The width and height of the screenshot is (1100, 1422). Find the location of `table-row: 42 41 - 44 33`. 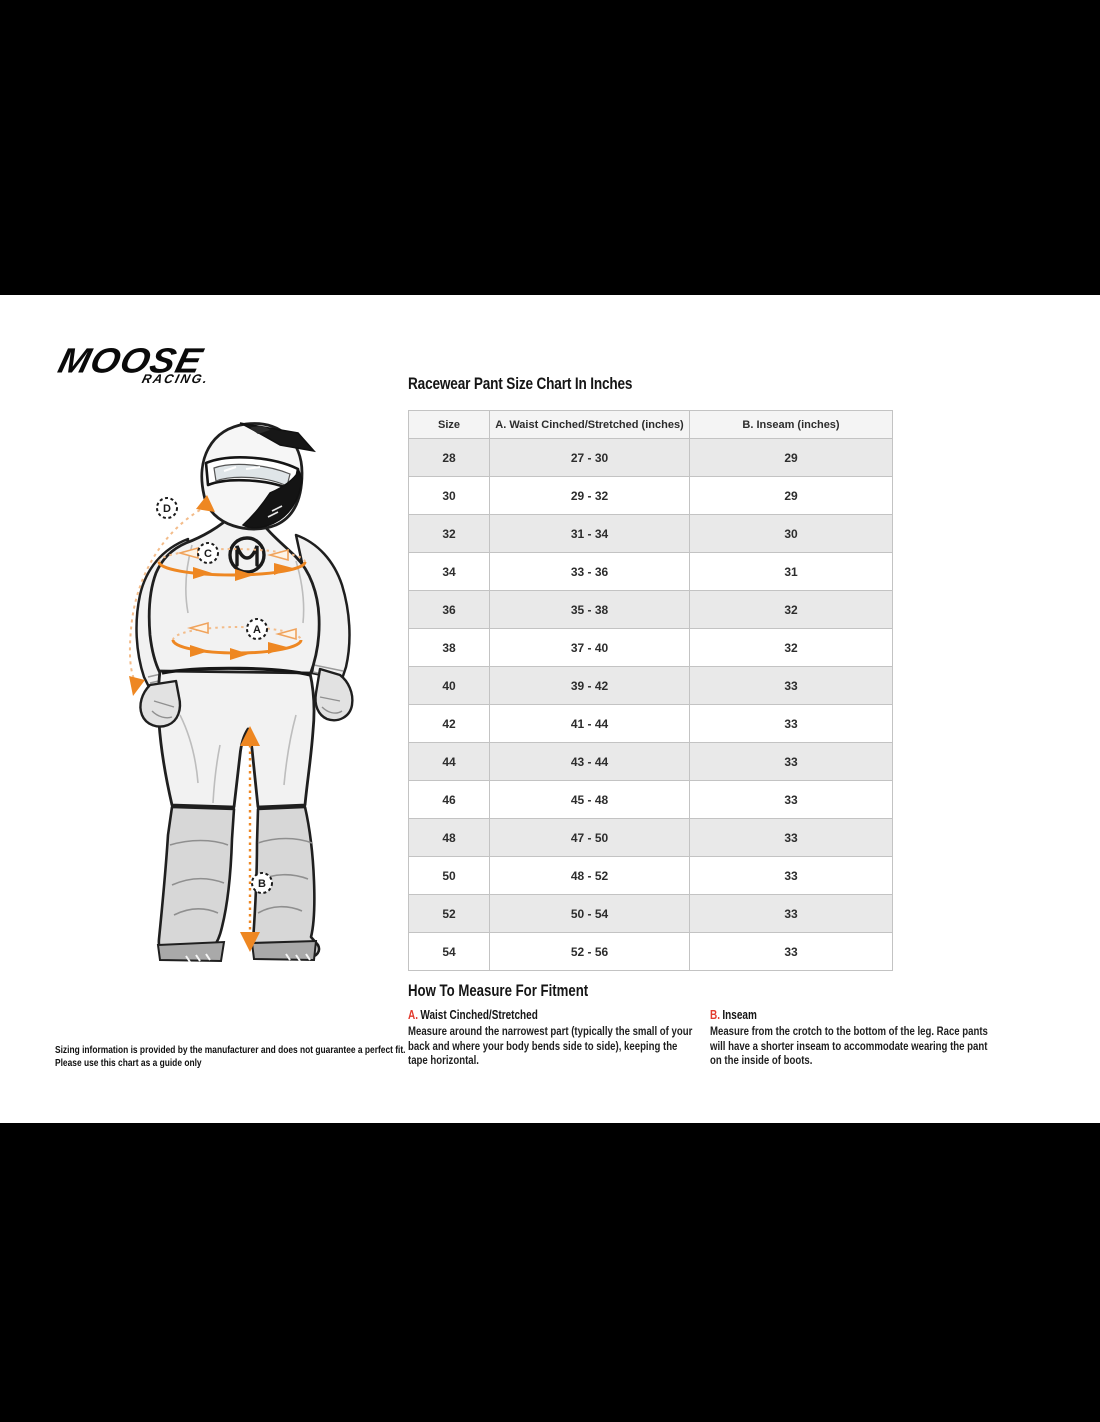

table-row: 42 41 - 44 33 is located at coordinates (650, 723).